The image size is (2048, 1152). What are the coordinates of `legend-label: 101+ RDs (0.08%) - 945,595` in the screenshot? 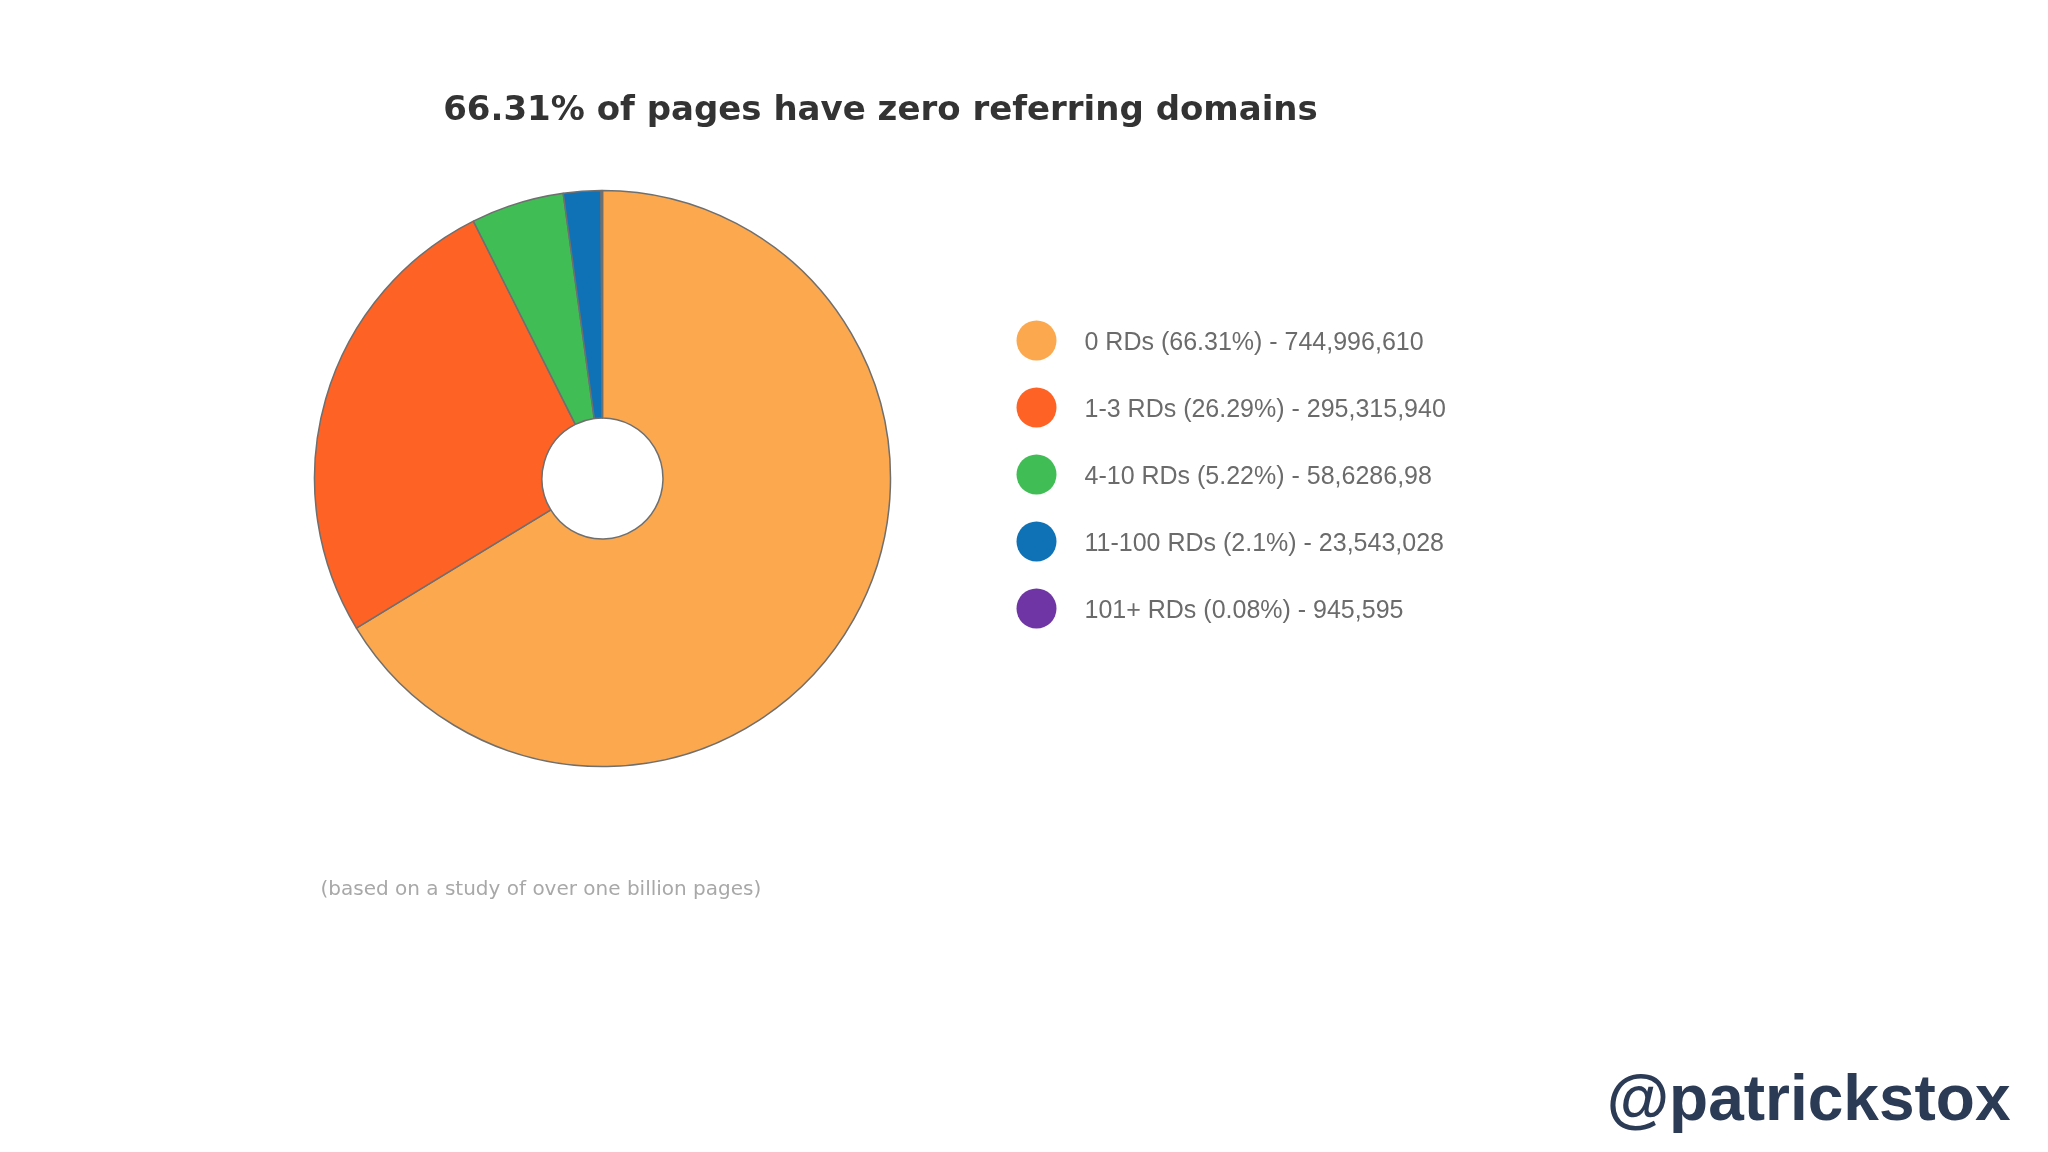 It's located at (1244, 608).